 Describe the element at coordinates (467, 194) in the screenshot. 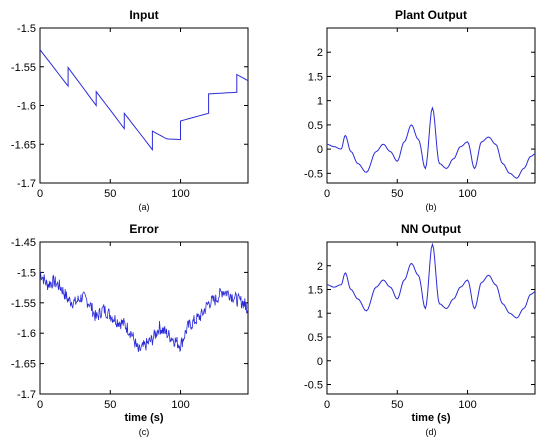

I see `x-tick-label-b-2: 100` at that location.